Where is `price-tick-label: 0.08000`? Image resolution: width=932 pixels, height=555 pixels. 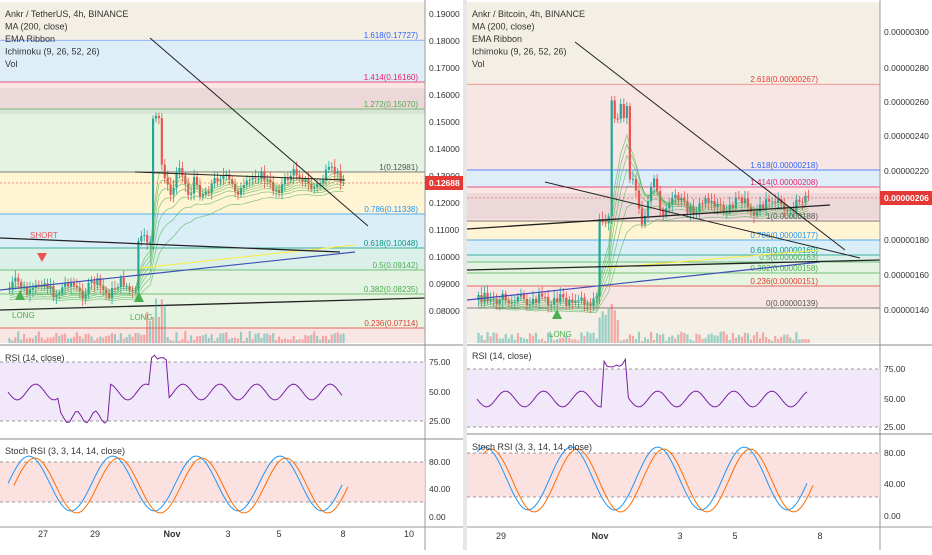
price-tick-label: 0.08000 is located at coordinates (444, 311).